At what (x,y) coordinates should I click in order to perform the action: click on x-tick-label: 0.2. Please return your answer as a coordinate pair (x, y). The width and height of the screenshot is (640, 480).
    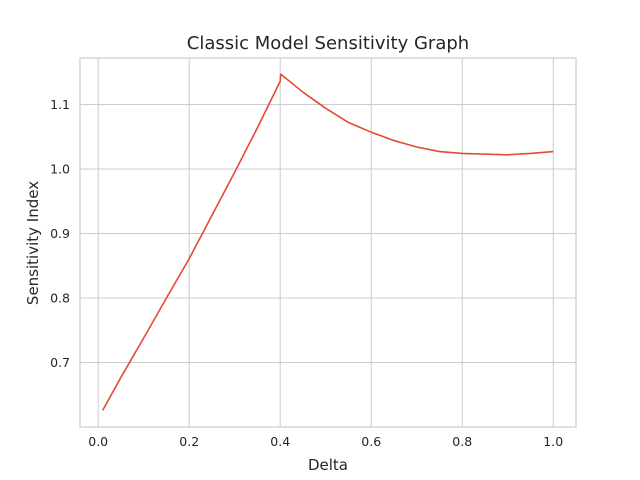
    Looking at the image, I should click on (189, 441).